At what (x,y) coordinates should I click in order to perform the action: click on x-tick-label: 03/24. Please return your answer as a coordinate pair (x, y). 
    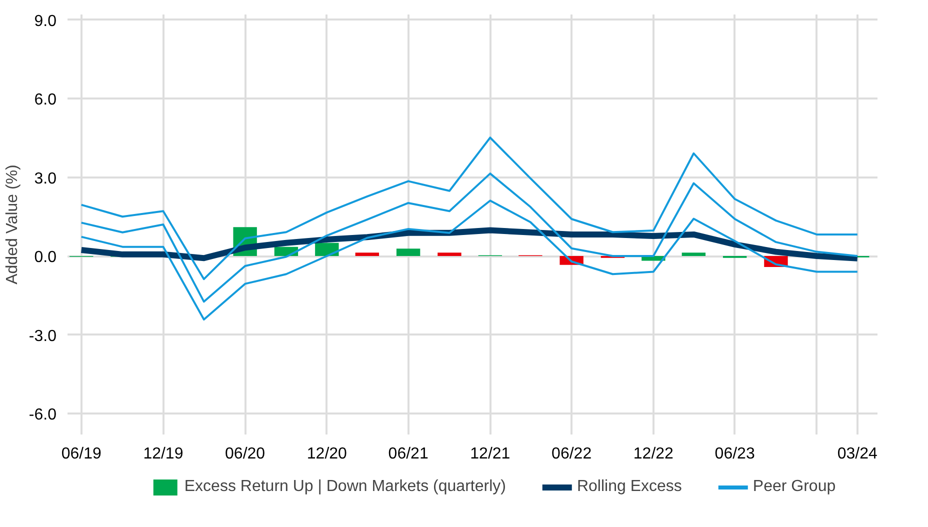
    Looking at the image, I should click on (857, 454).